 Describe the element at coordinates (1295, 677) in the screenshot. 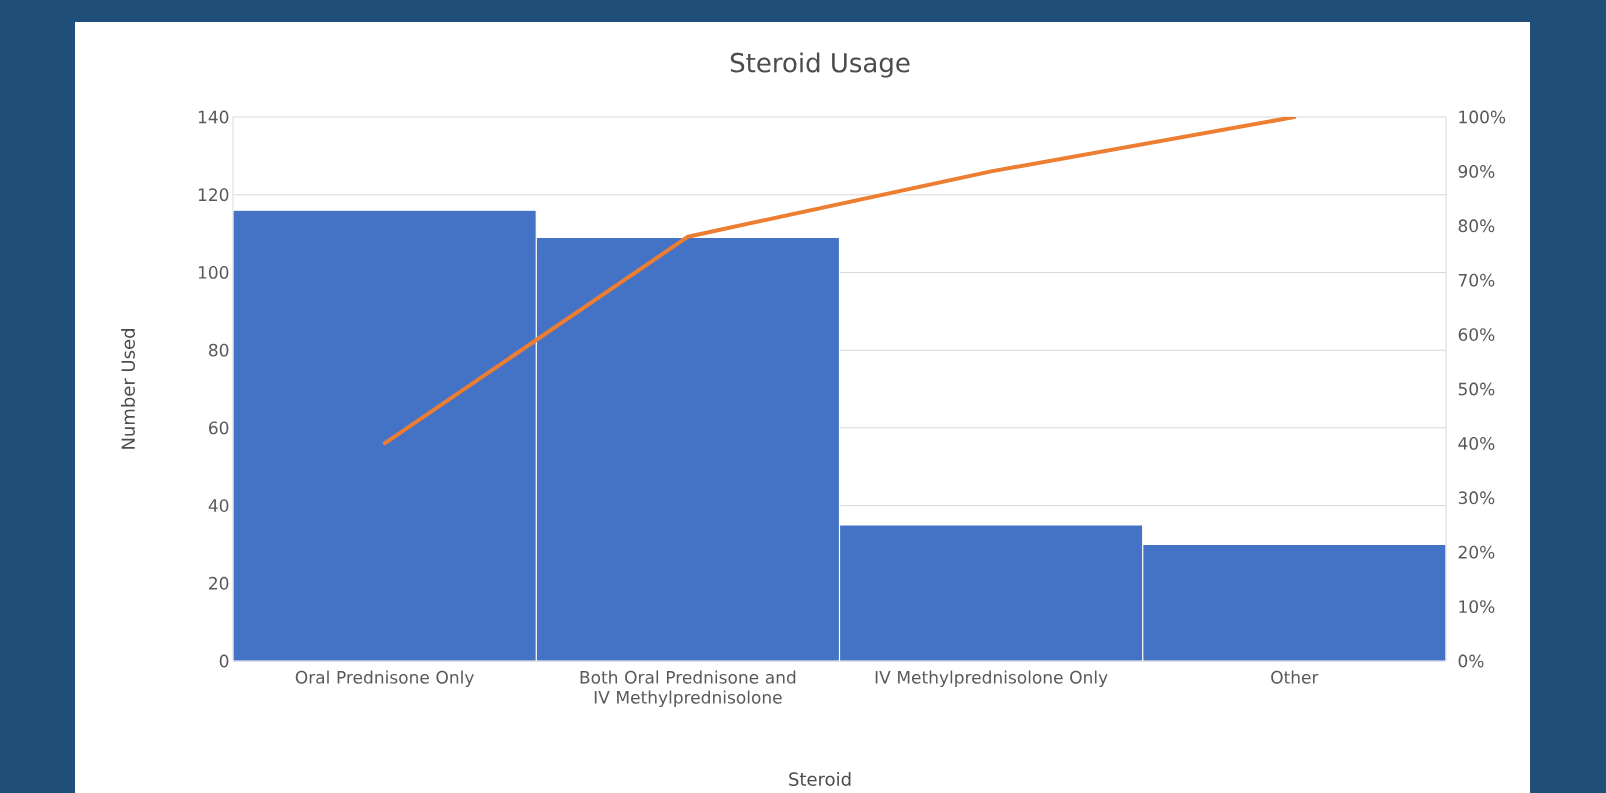

I see `x-tick-label: Other` at that location.